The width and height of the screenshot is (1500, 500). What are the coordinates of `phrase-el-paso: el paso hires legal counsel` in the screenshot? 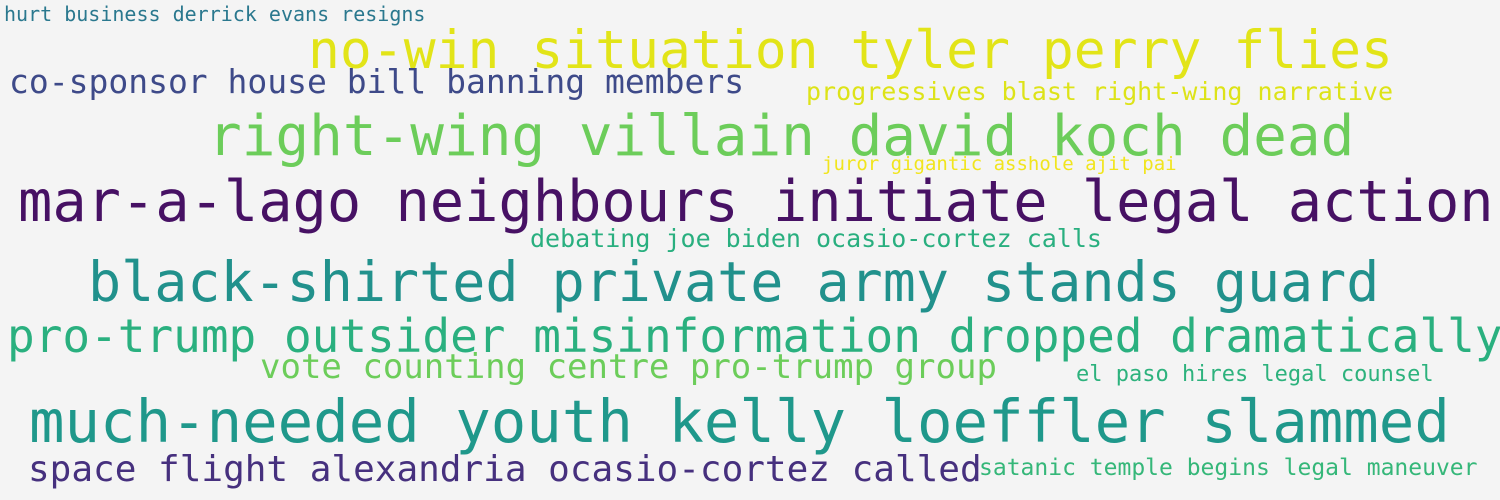 It's located at (1255, 374).